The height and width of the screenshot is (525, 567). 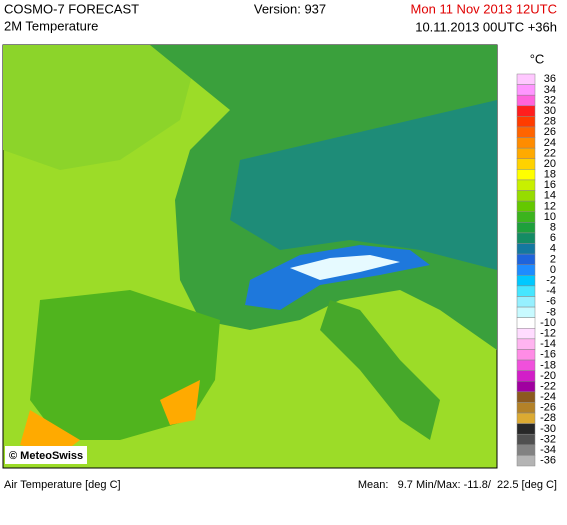 What do you see at coordinates (553, 249) in the screenshot?
I see `legend-label: 4` at bounding box center [553, 249].